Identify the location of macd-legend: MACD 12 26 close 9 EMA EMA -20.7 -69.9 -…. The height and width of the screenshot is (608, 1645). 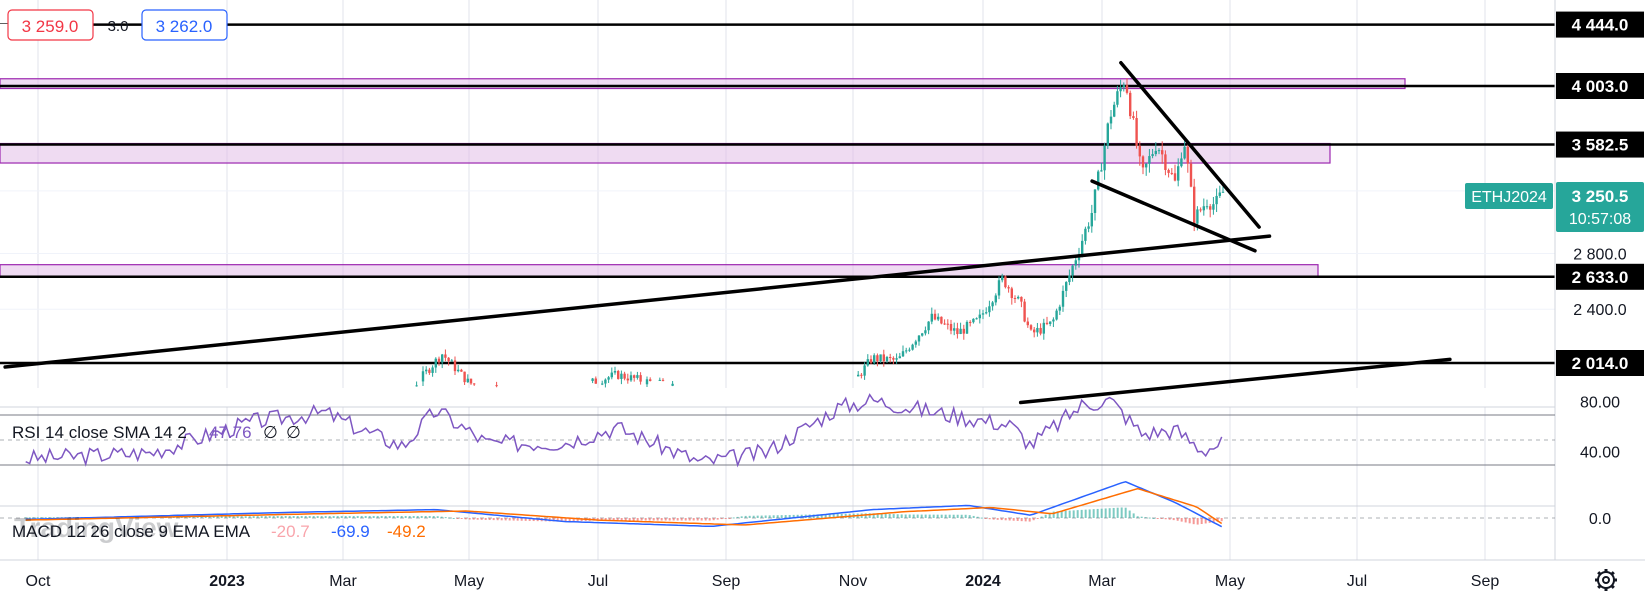
(219, 531).